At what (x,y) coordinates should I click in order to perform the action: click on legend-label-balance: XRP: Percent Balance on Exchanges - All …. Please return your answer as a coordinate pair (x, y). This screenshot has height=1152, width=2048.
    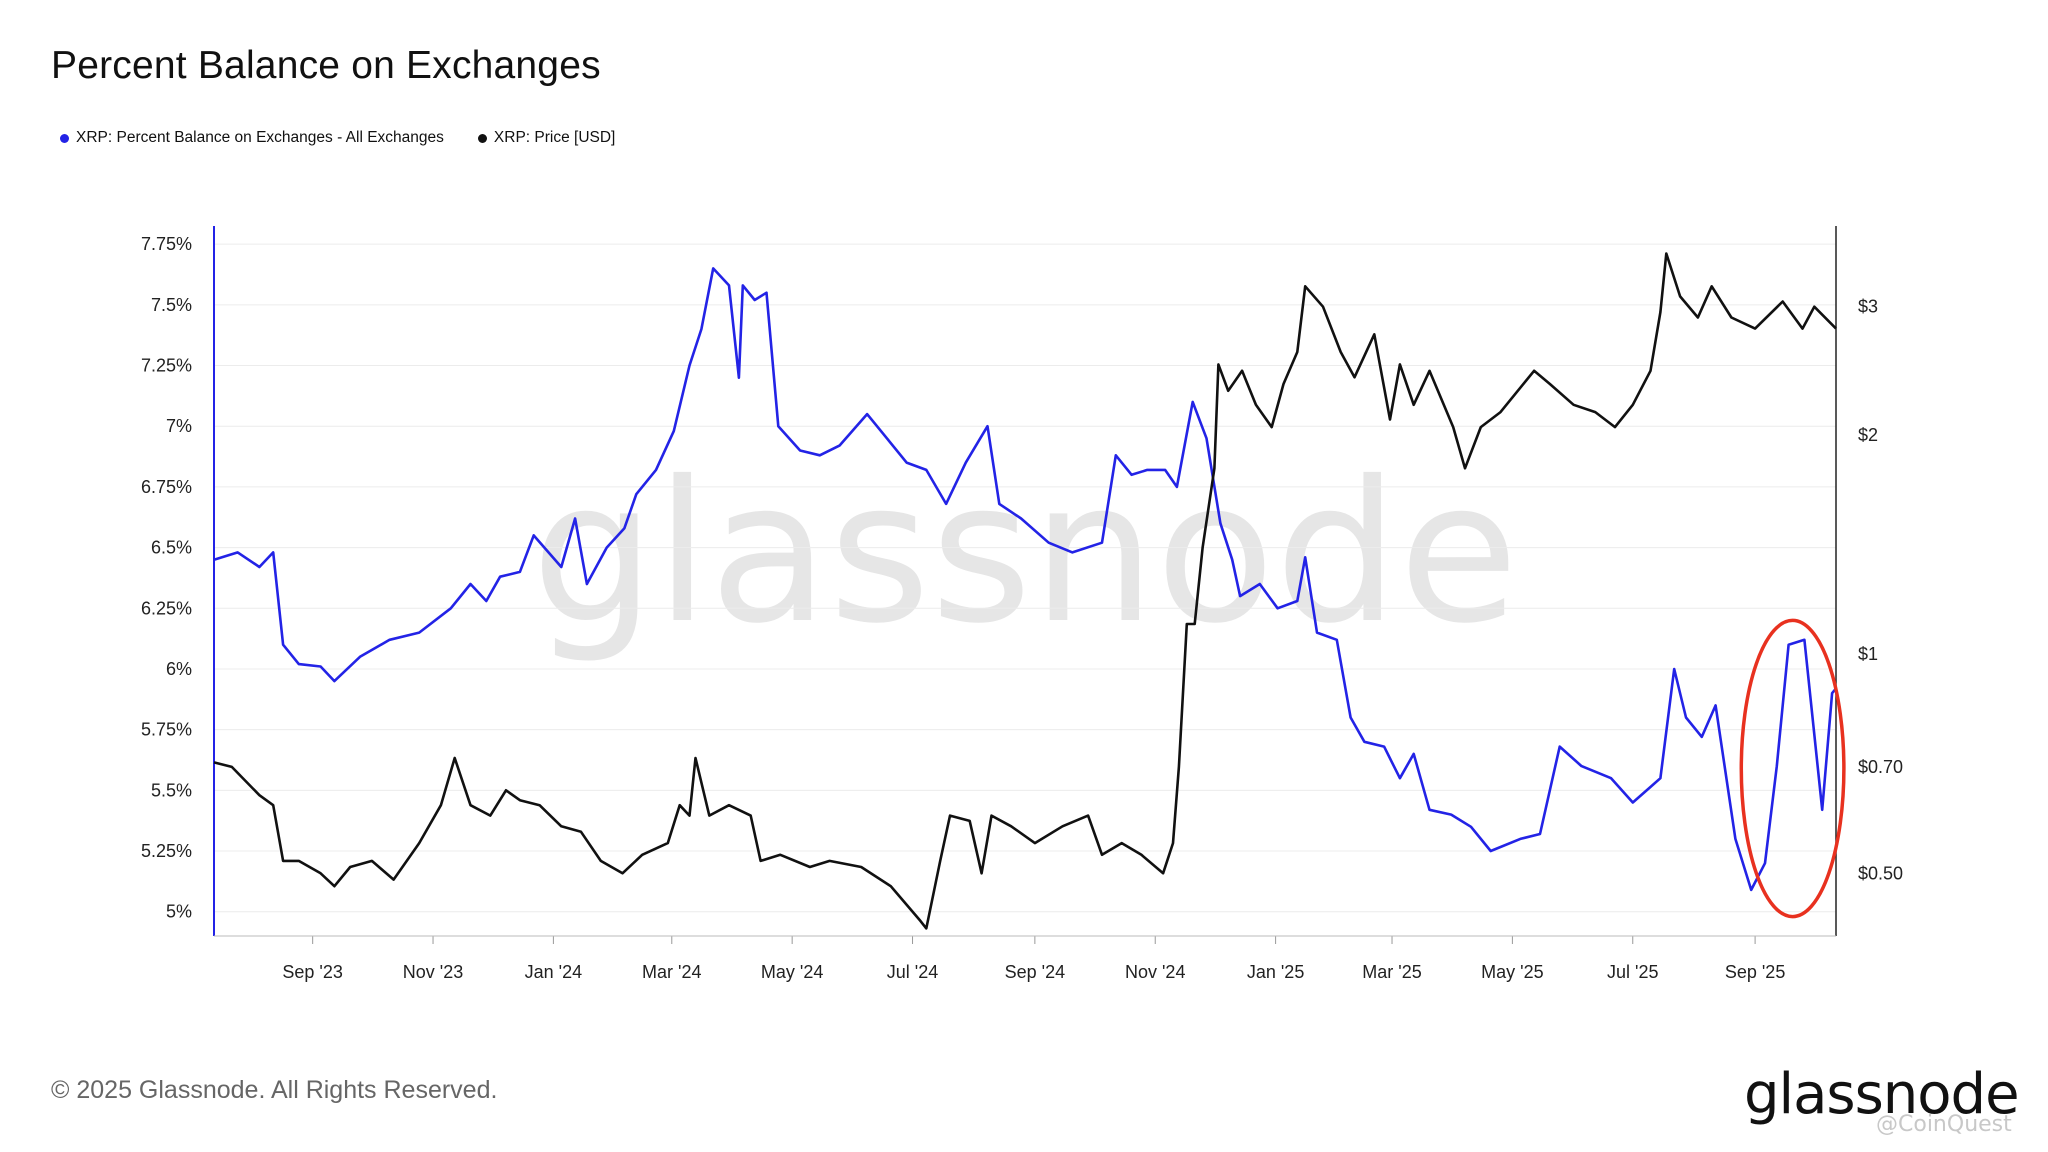
    Looking at the image, I should click on (260, 137).